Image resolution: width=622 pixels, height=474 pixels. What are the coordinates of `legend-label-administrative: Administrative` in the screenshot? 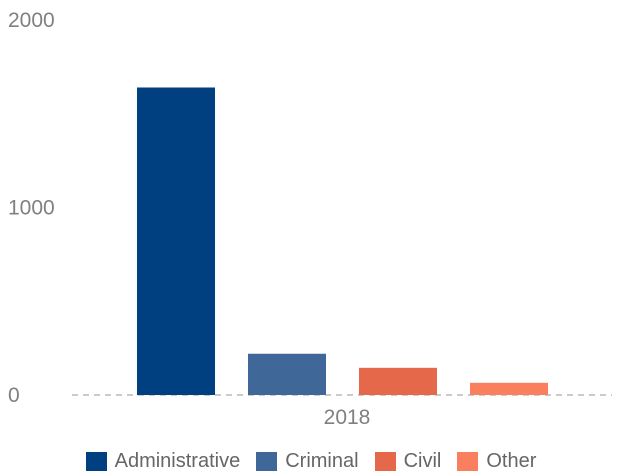 It's located at (177, 460).